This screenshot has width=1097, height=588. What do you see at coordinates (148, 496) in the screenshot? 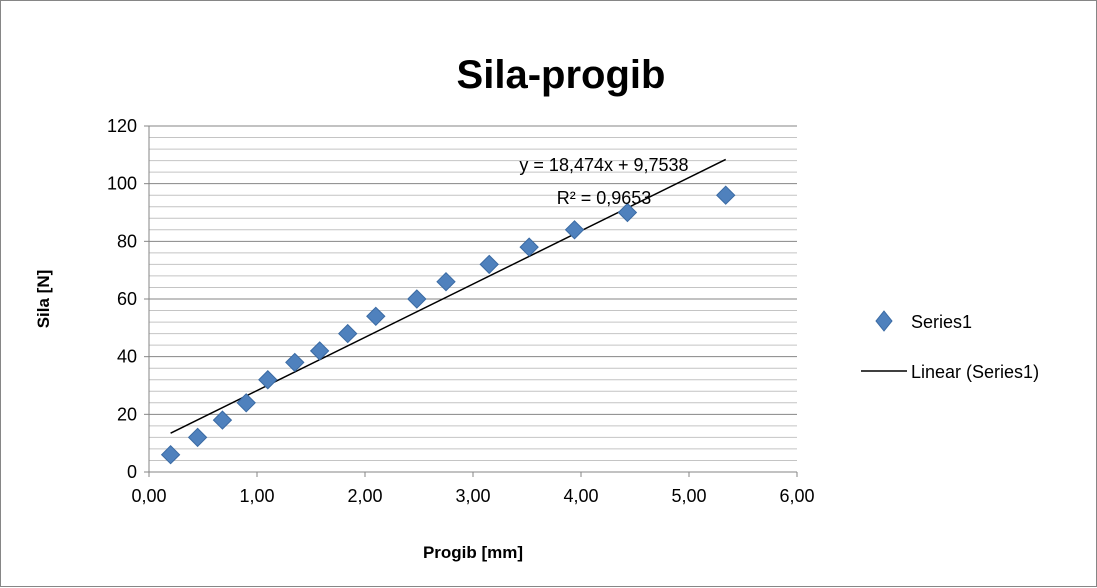
I see `x-tick-label: 0,00` at bounding box center [148, 496].